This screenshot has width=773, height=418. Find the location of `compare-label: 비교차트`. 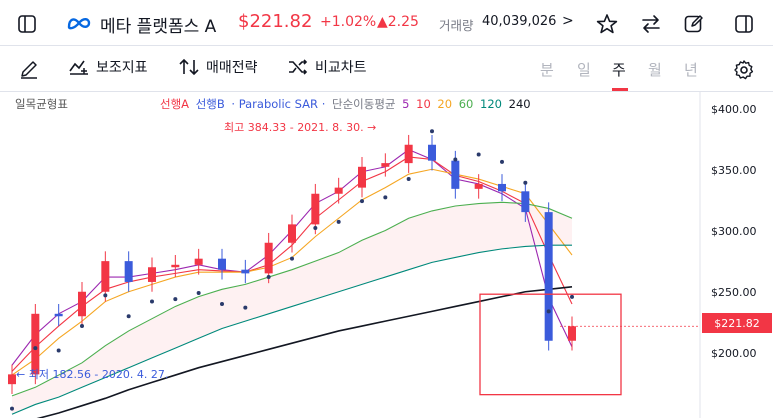

compare-label: 비교차트 is located at coordinates (341, 68).